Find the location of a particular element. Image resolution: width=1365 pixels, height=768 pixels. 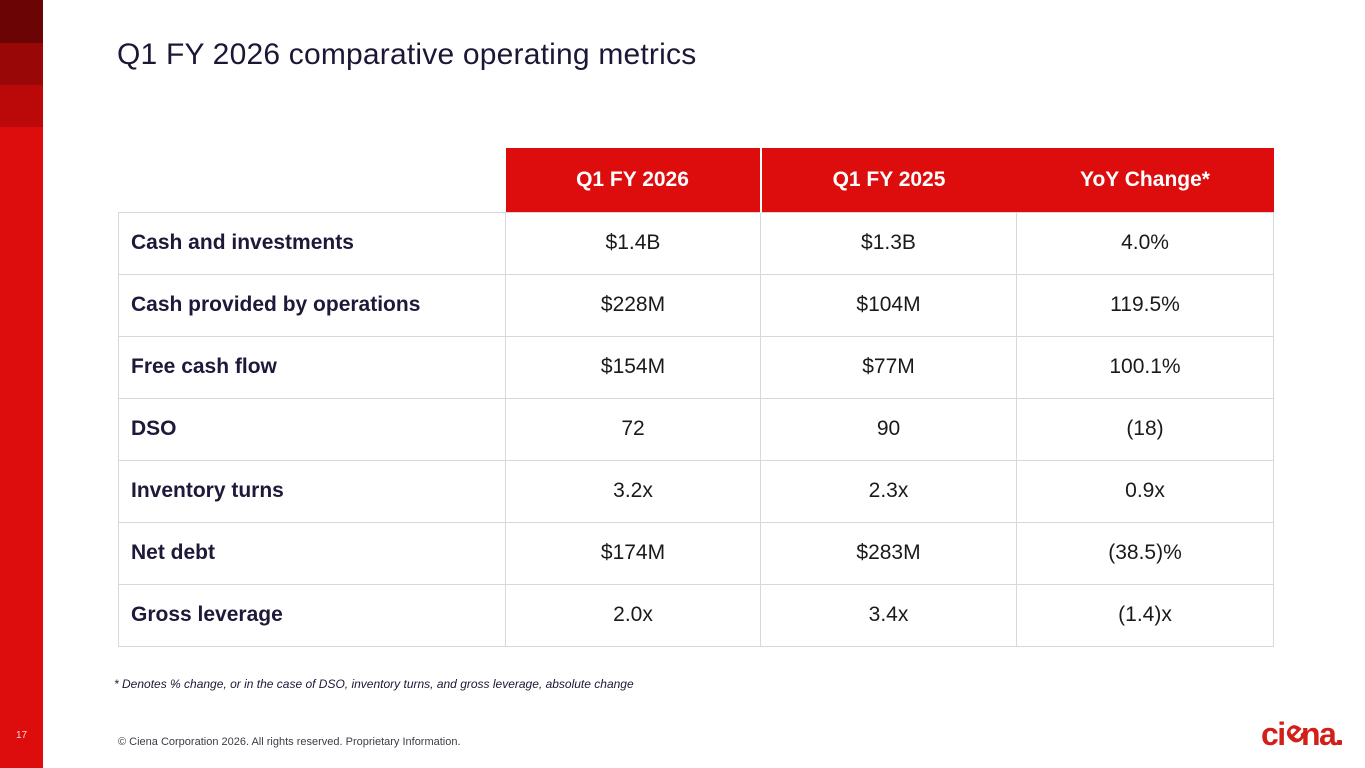

table-row: Inventory turns 3.2x 2.3x 0.9x is located at coordinates (696, 491).